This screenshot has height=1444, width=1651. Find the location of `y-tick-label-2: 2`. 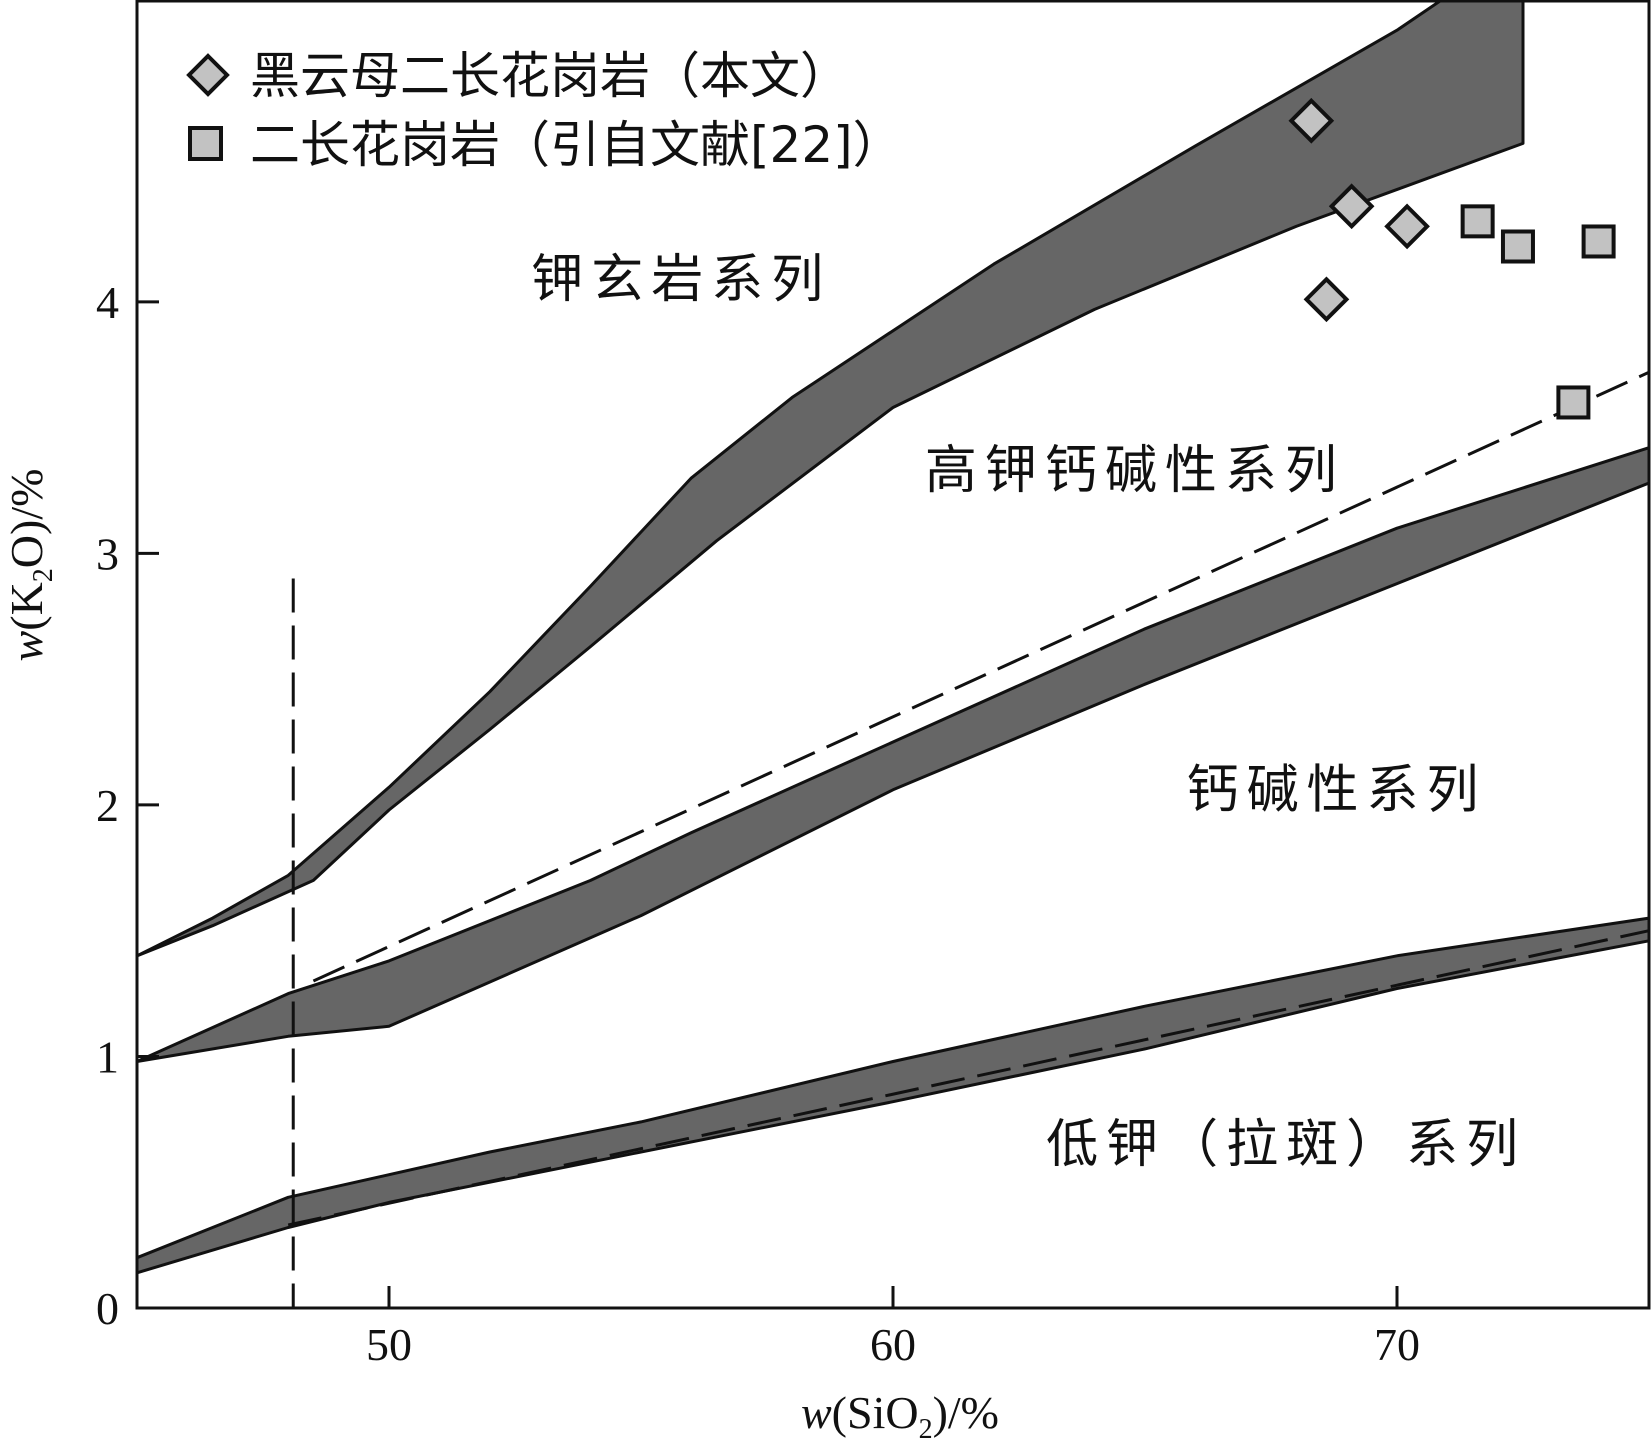

y-tick-label-2: 2 is located at coordinates (107, 805).